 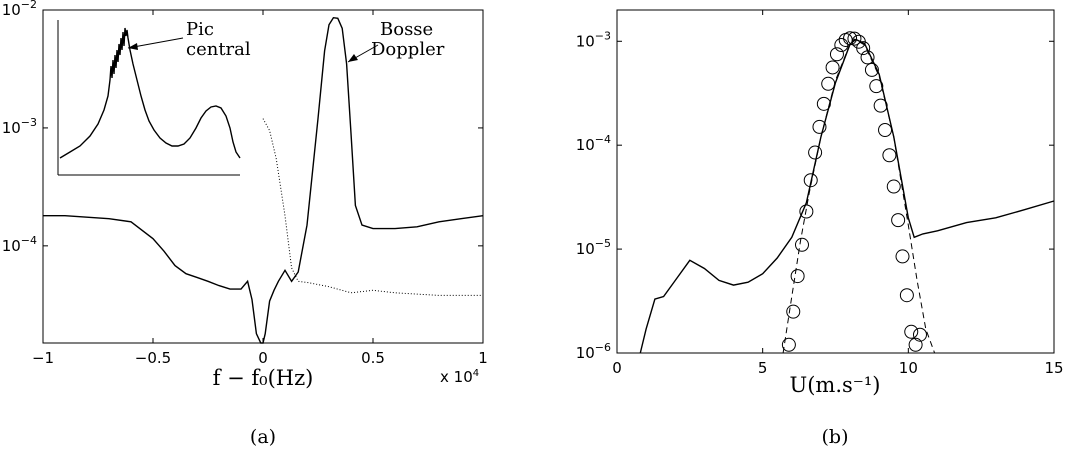 I want to click on x-tick-label: 1, so click(x=483, y=358).